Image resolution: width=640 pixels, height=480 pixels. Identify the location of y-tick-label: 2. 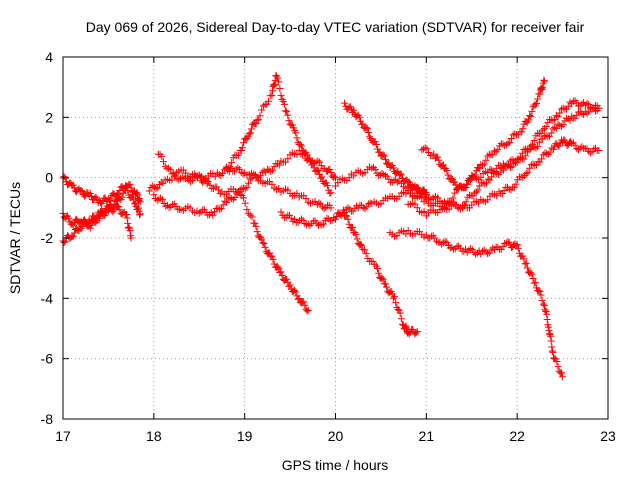
(49, 117).